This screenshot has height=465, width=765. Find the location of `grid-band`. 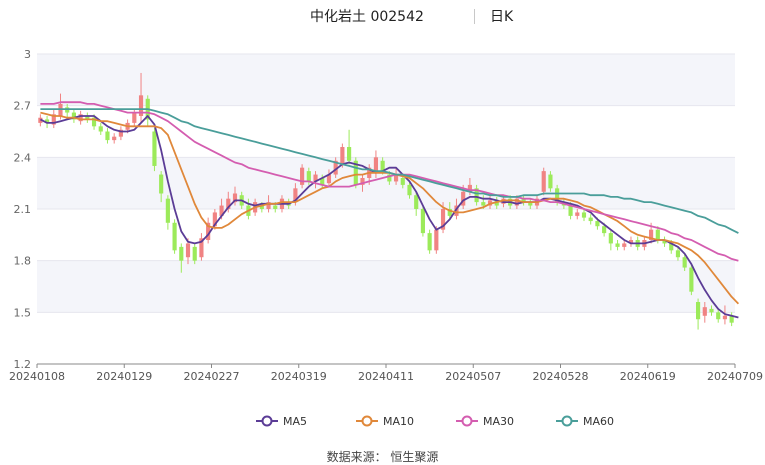

grid-band is located at coordinates (386, 183).